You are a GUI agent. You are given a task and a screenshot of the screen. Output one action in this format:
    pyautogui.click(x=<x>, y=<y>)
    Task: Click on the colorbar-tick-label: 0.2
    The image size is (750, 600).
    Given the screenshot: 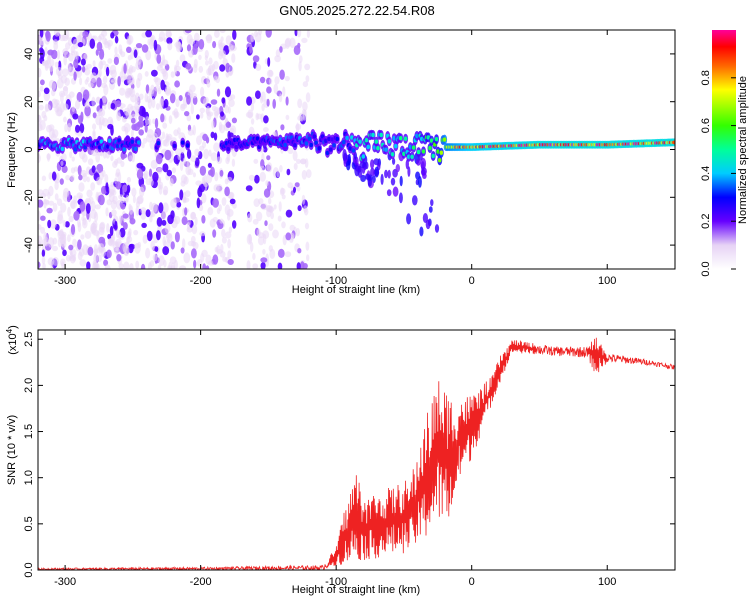 What is the action you would take?
    pyautogui.click(x=706, y=221)
    